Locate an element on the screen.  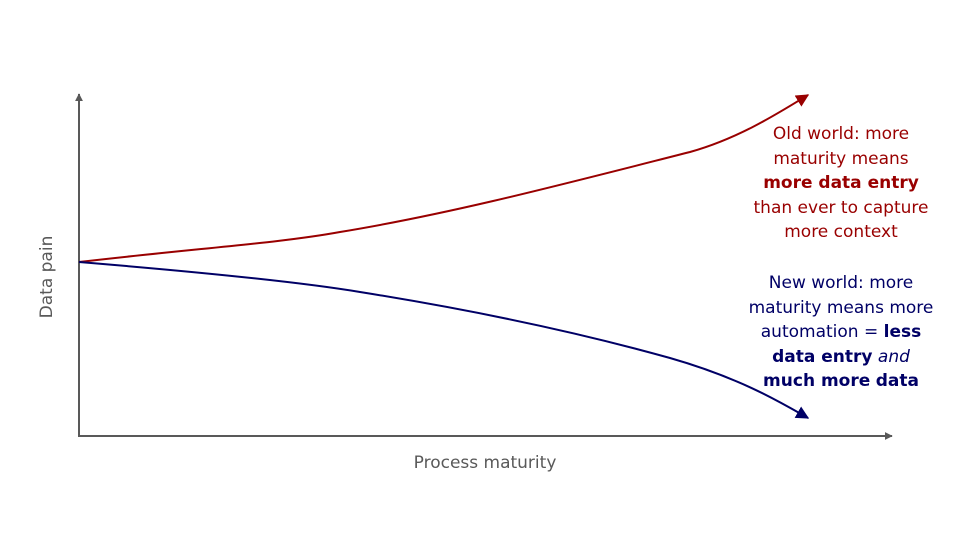
x-axis-label: Process maturity is located at coordinates (485, 463).